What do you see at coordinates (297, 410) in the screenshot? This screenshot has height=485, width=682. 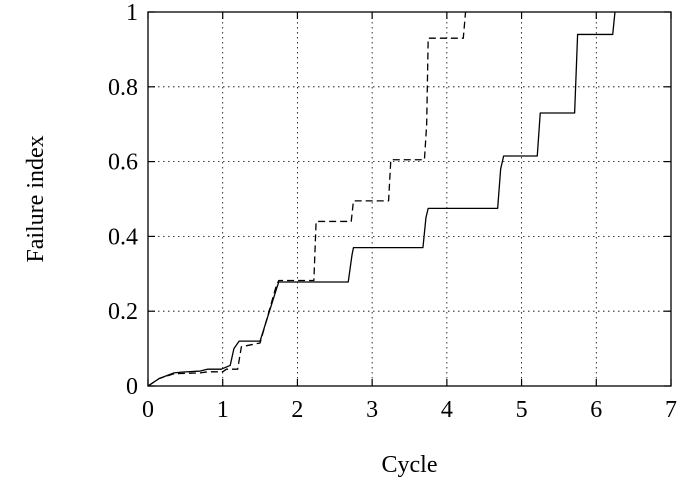 I see `x-tick-label: 2` at bounding box center [297, 410].